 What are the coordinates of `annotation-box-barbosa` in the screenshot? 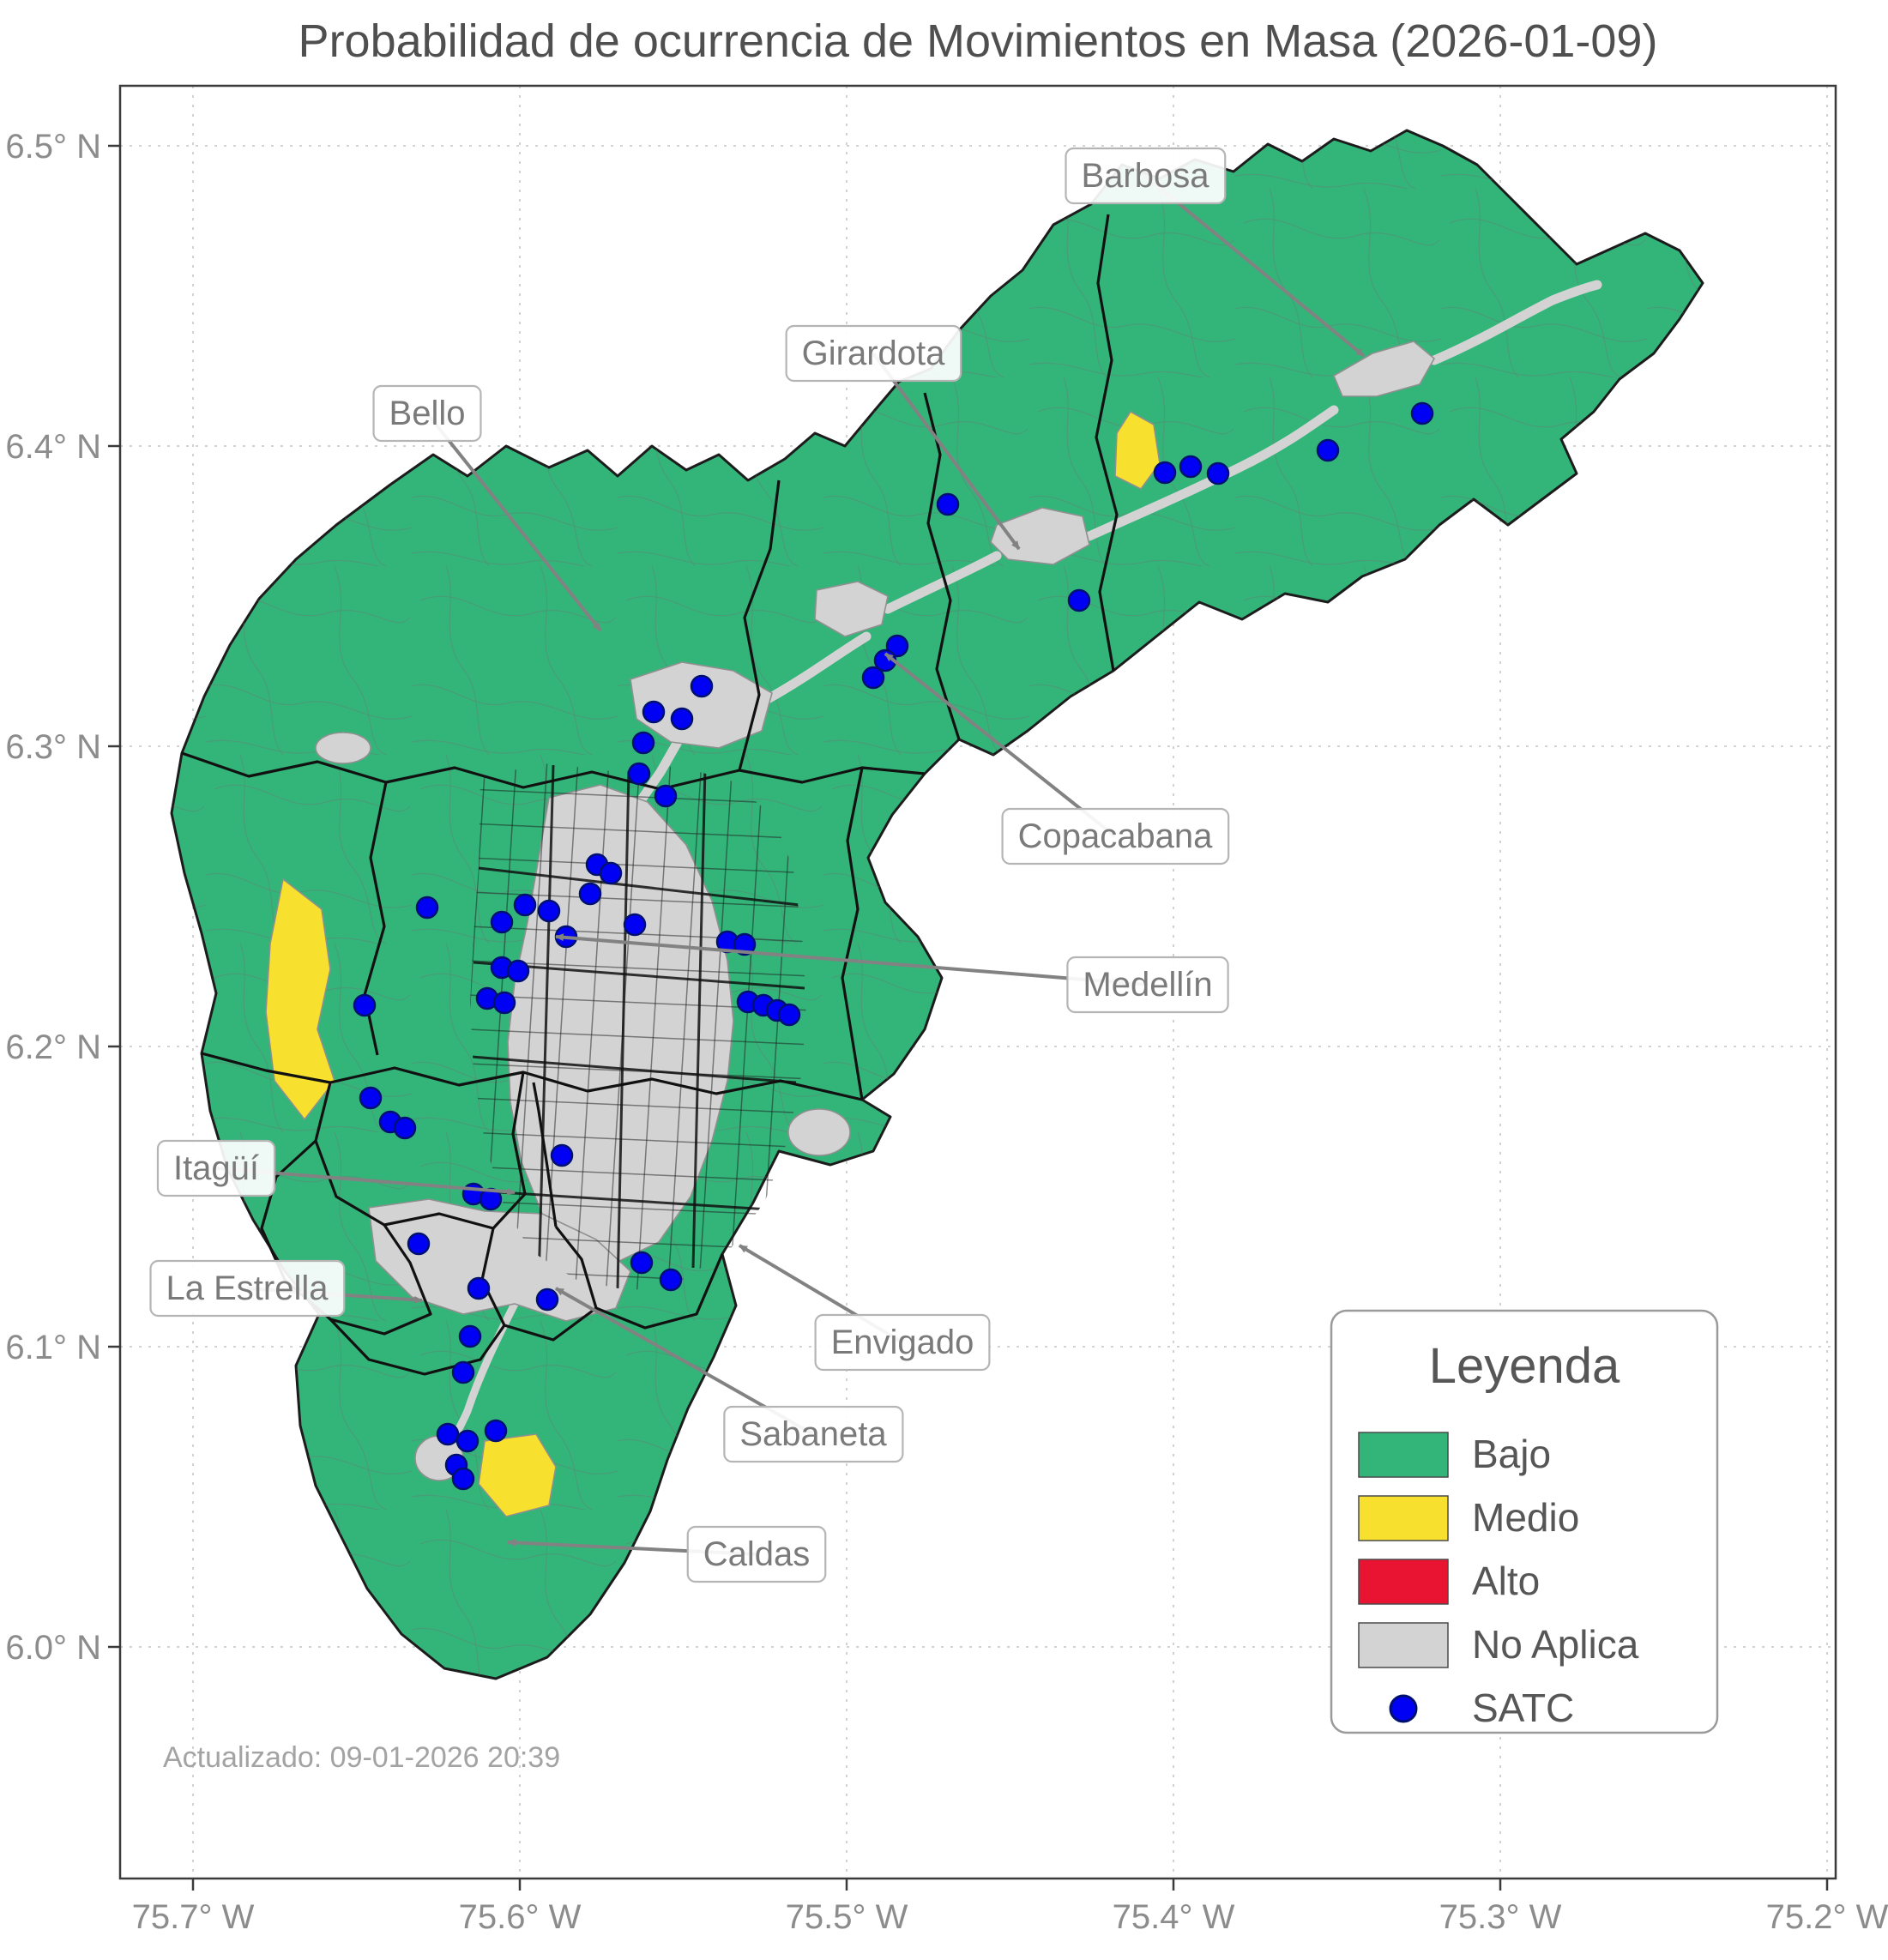 It's located at (1146, 176).